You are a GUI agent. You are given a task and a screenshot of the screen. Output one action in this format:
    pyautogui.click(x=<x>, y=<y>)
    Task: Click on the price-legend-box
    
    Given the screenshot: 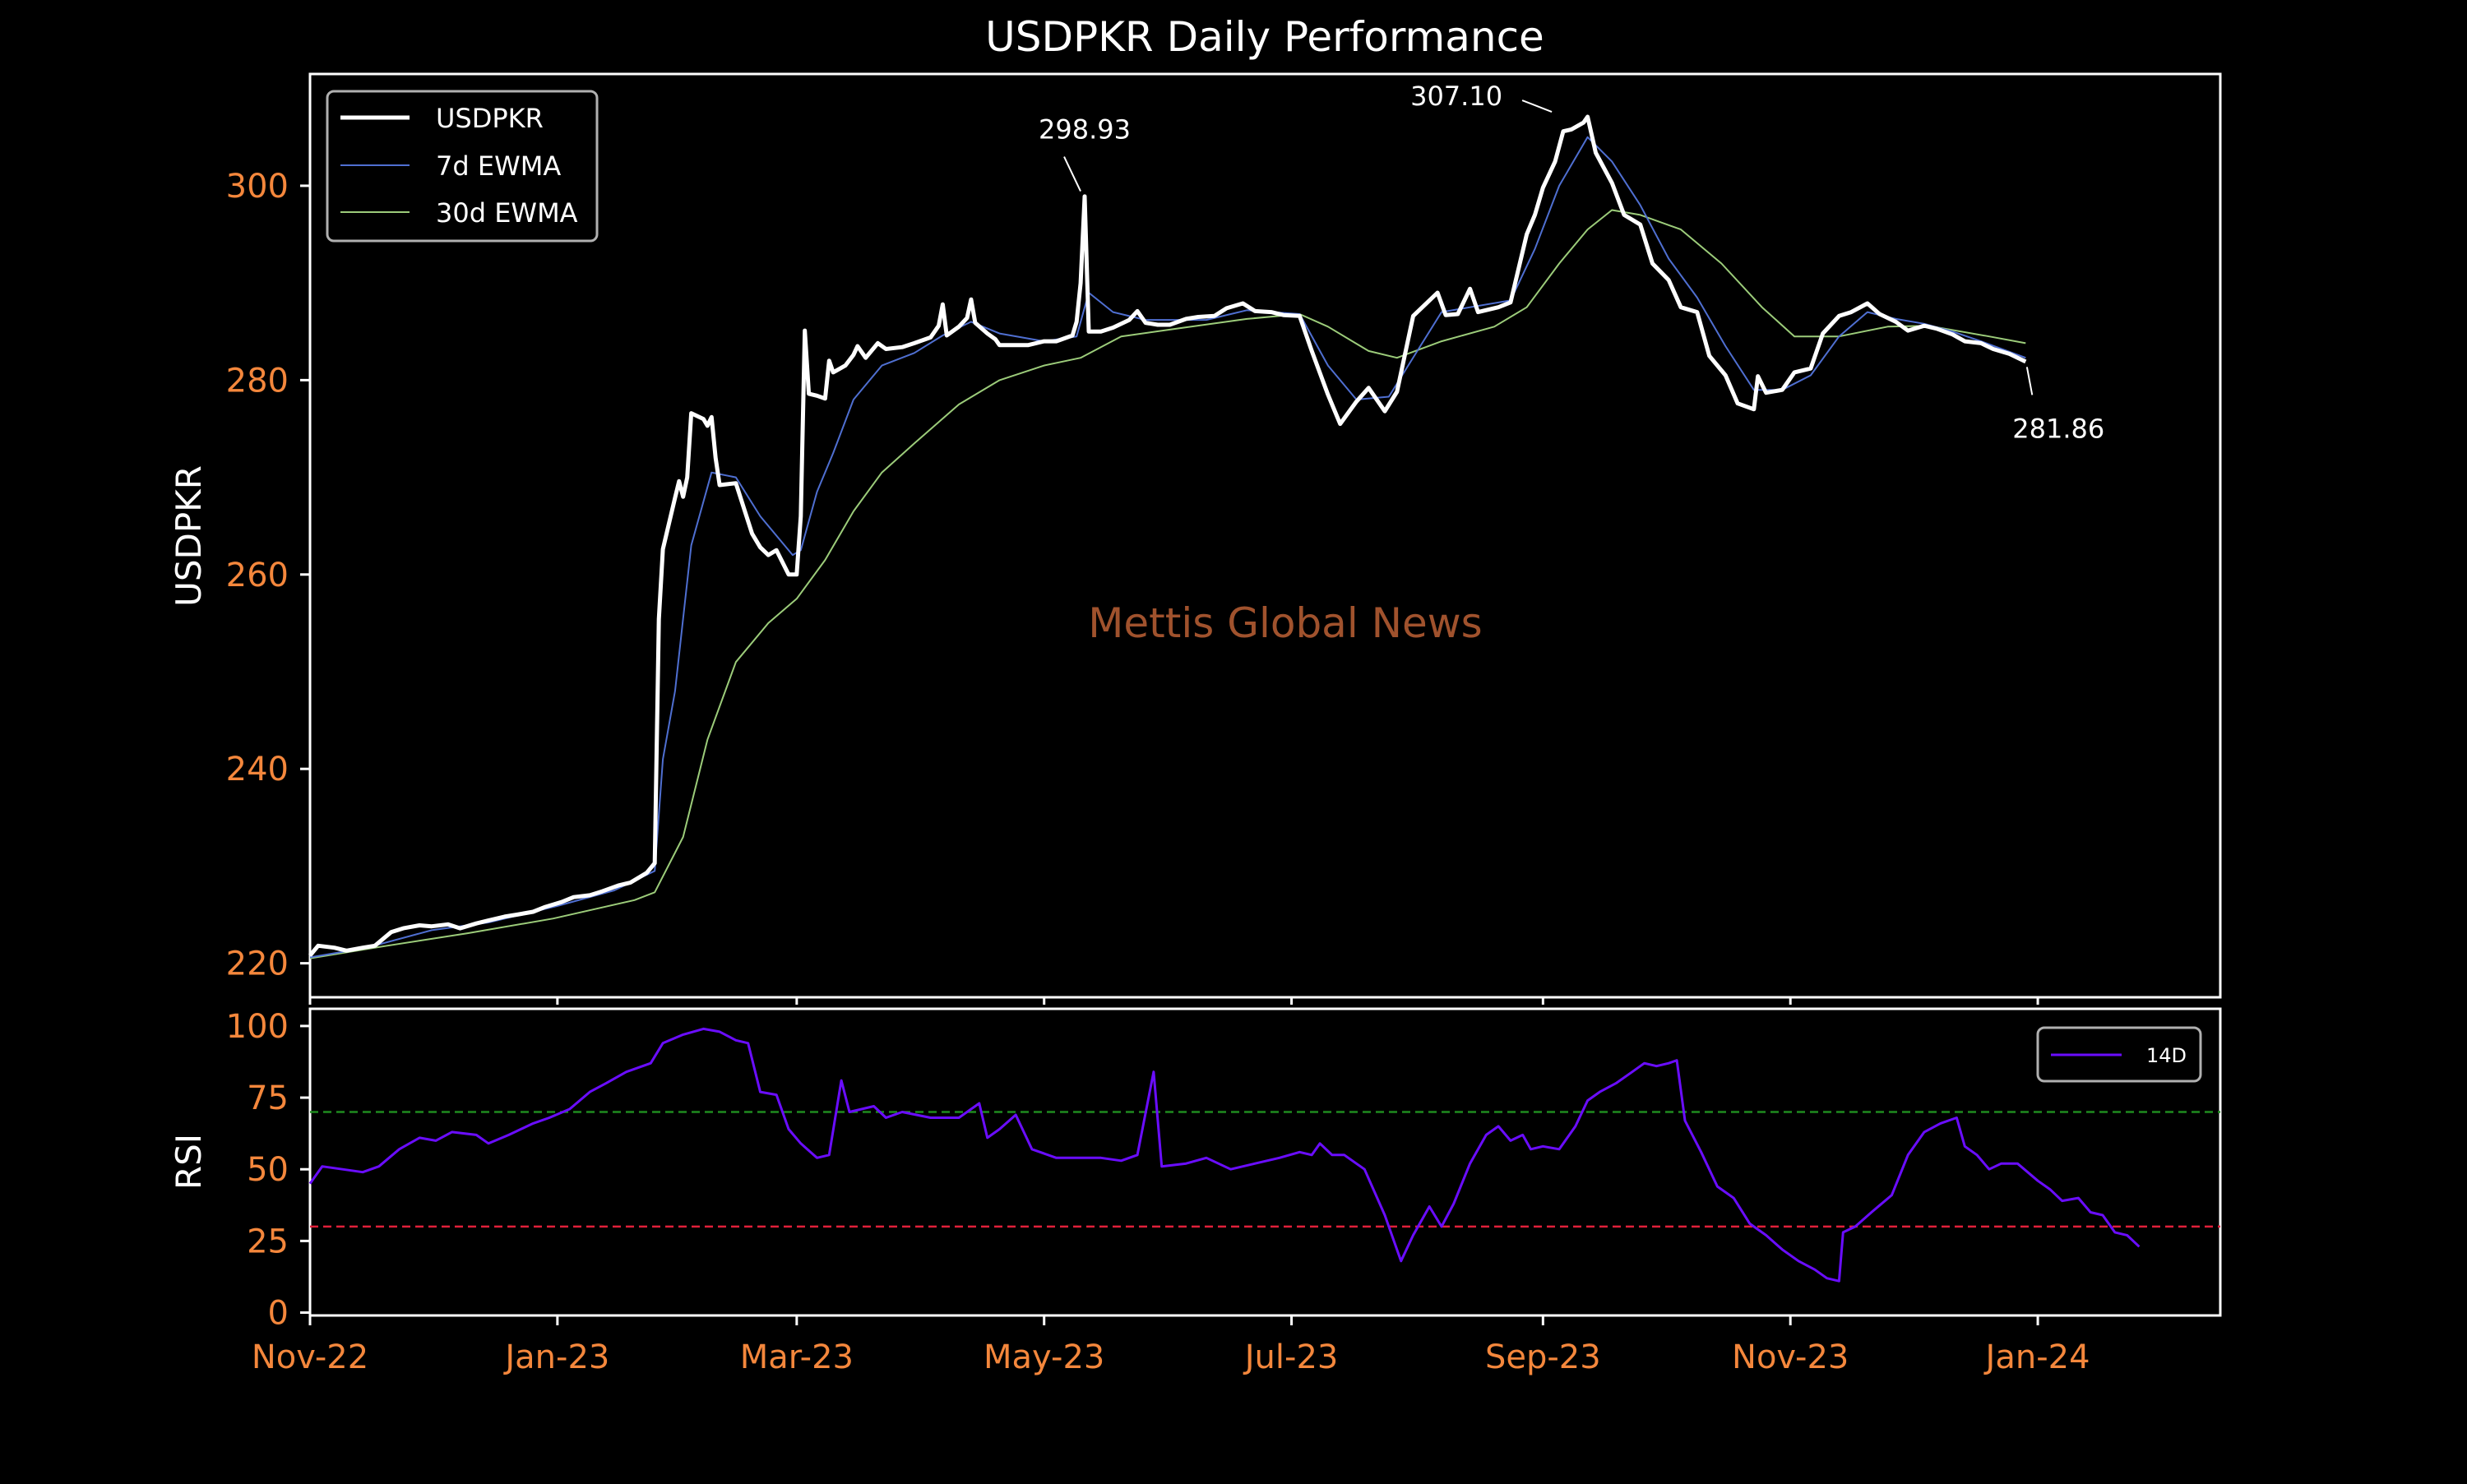 What is the action you would take?
    pyautogui.click(x=463, y=167)
    